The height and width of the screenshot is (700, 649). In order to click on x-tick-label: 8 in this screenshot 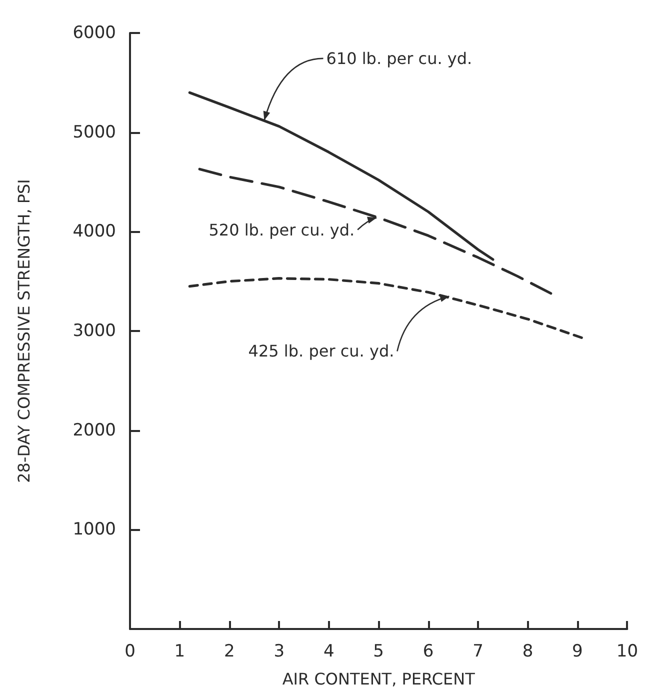, I will do `click(528, 652)`.